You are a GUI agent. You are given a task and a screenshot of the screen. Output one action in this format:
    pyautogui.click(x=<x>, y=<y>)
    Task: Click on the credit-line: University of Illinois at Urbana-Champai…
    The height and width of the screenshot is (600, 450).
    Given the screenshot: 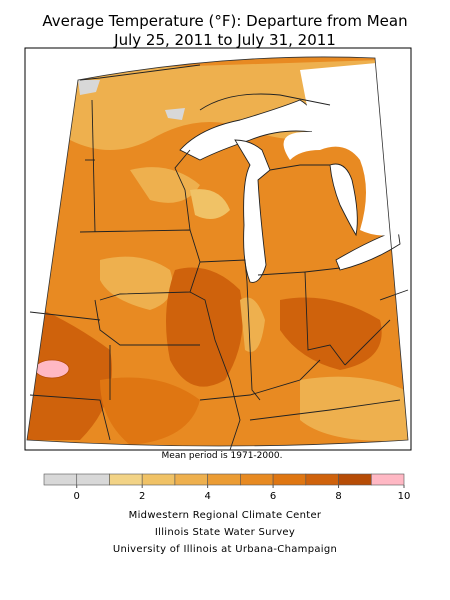 What is the action you would take?
    pyautogui.click(x=225, y=549)
    